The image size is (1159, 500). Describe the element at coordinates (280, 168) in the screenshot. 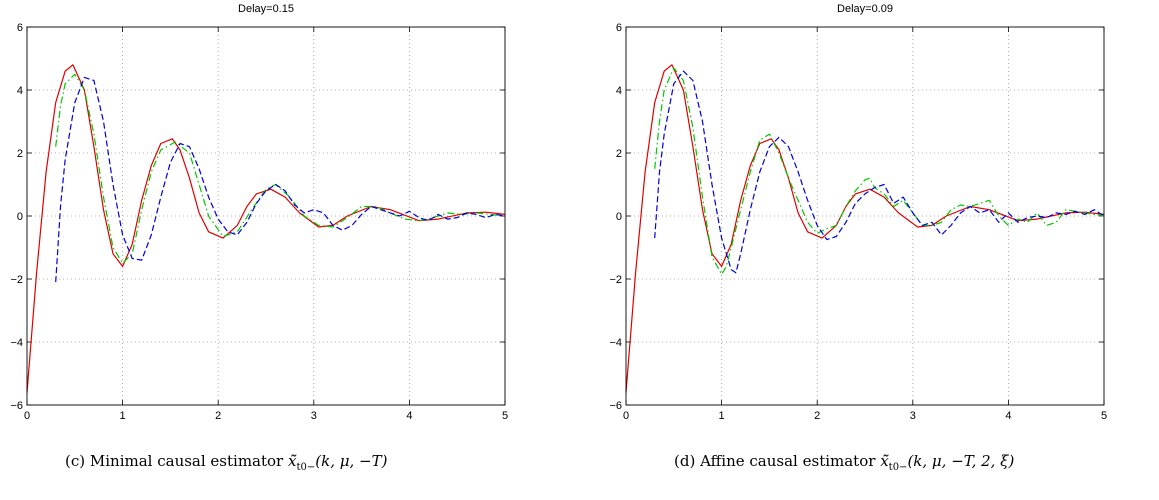

I see `series-line-dashdot` at that location.